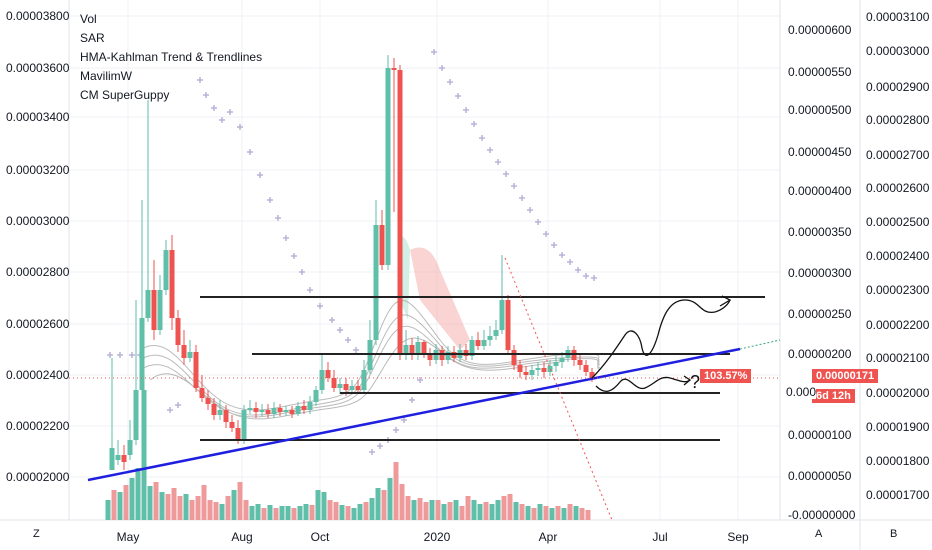 The image size is (932, 550). What do you see at coordinates (898, 188) in the screenshot?
I see `right-axis-label: 0.00002600` at bounding box center [898, 188].